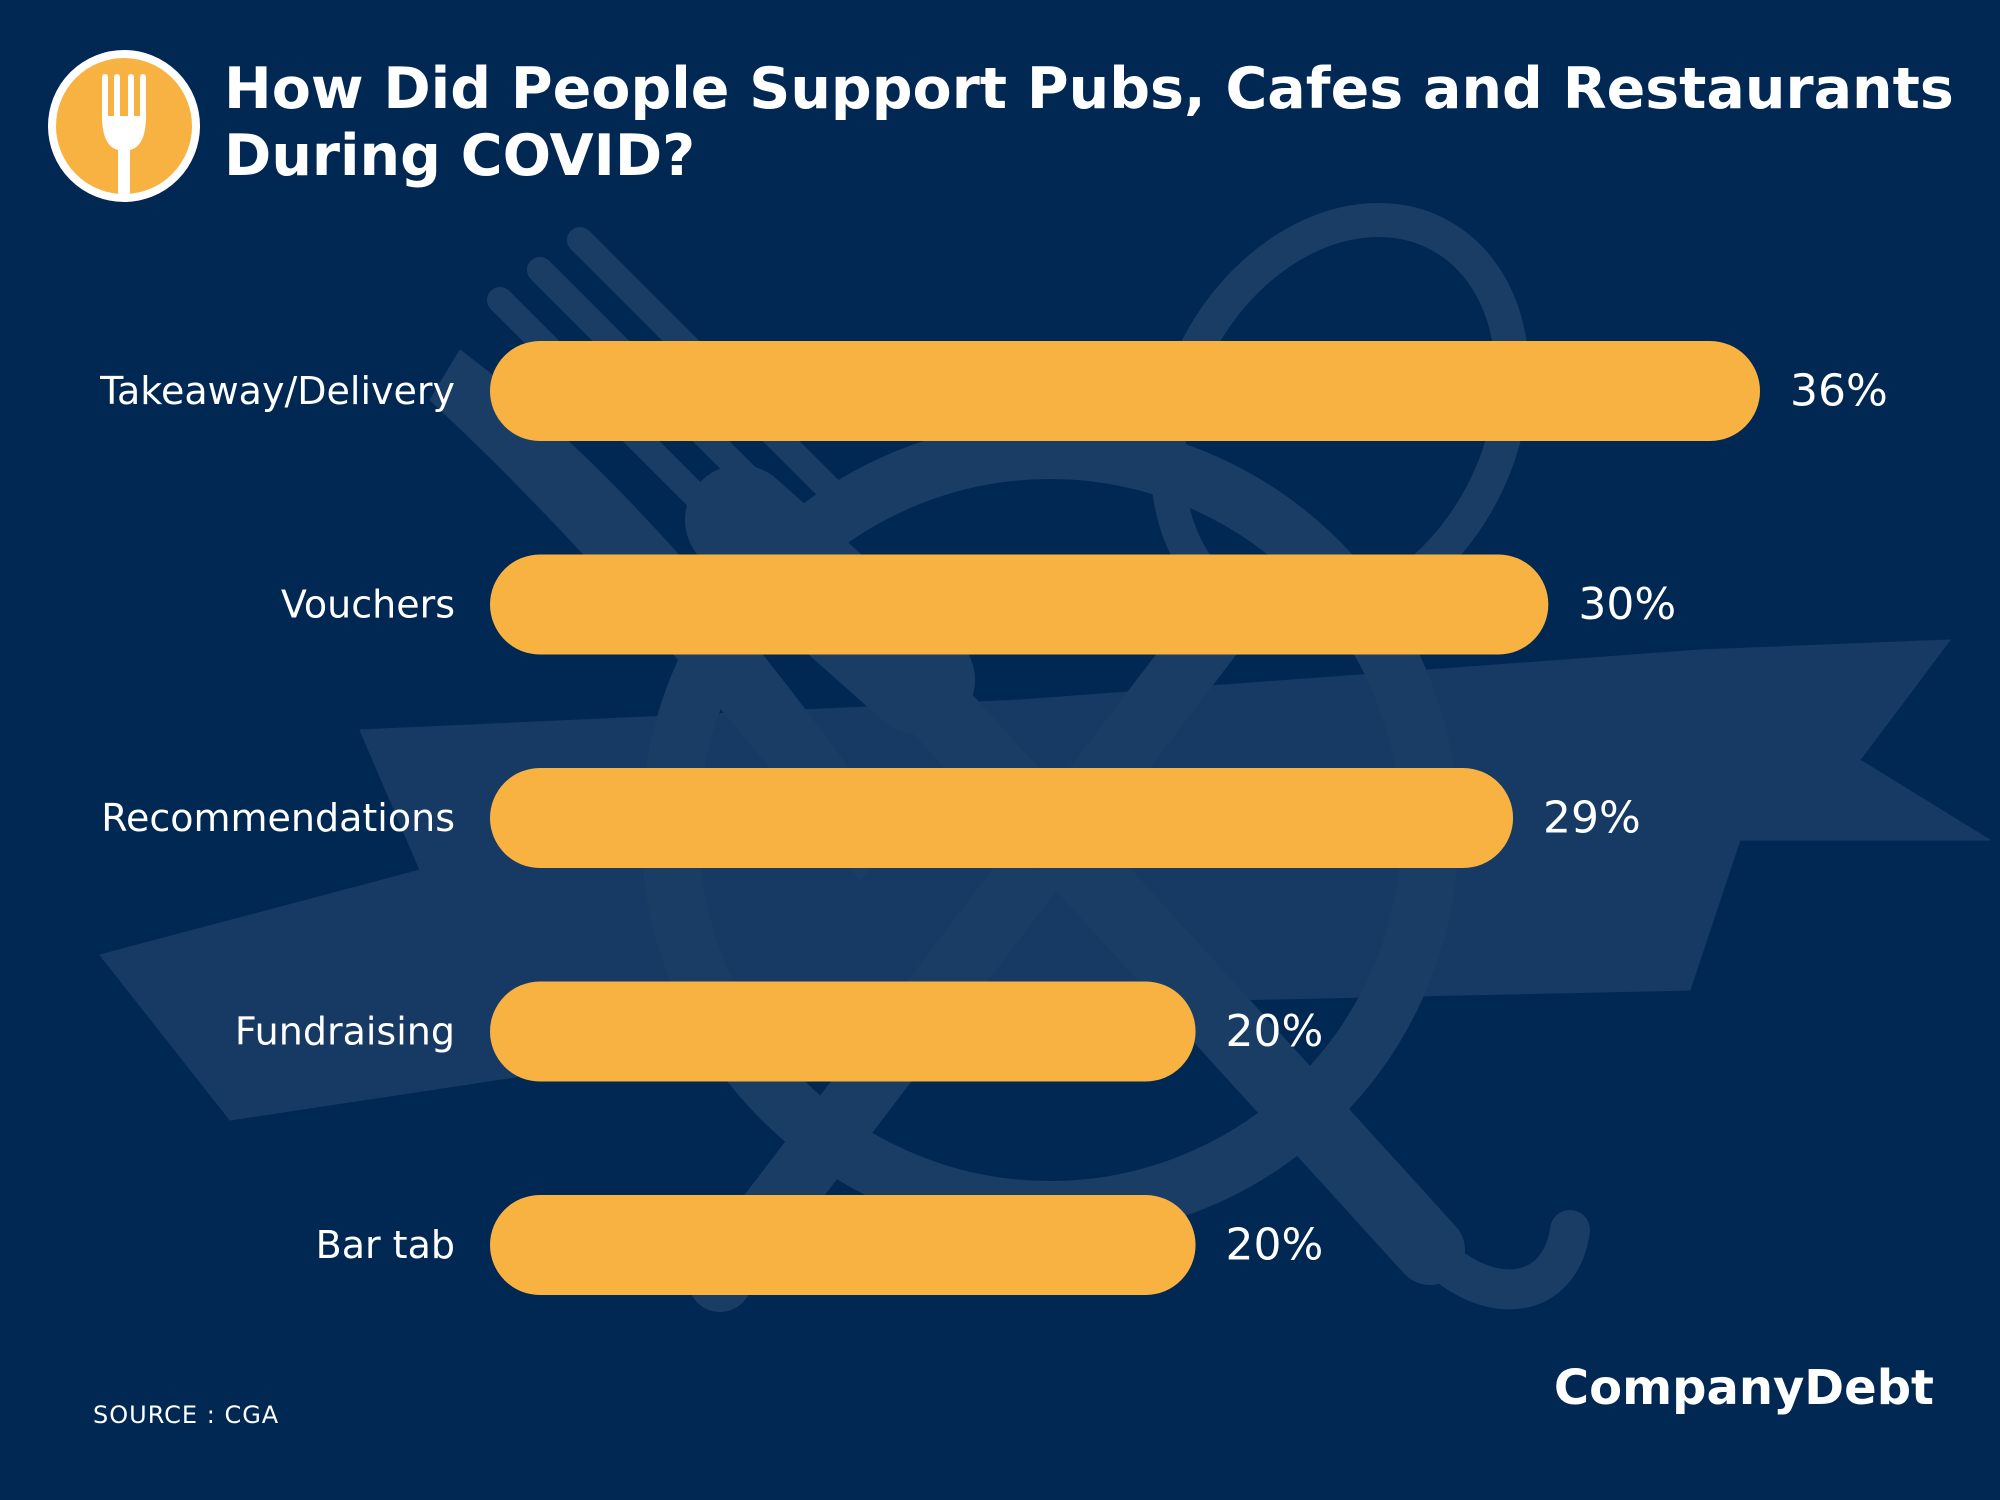 This screenshot has width=2000, height=1500. What do you see at coordinates (1743, 1388) in the screenshot?
I see `brand-logo: CompanyDebt` at bounding box center [1743, 1388].